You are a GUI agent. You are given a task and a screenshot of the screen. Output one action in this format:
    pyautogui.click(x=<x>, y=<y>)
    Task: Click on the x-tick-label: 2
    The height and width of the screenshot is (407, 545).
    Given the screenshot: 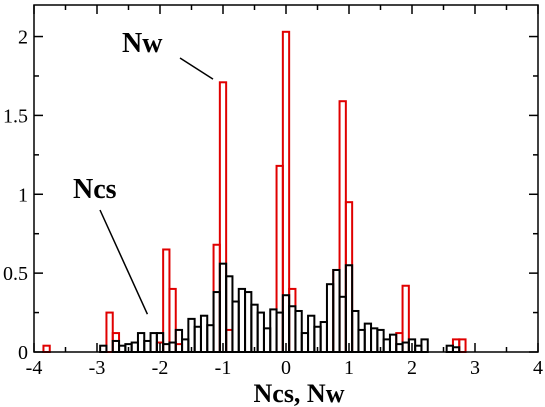 What is the action you would take?
    pyautogui.click(x=412, y=368)
    